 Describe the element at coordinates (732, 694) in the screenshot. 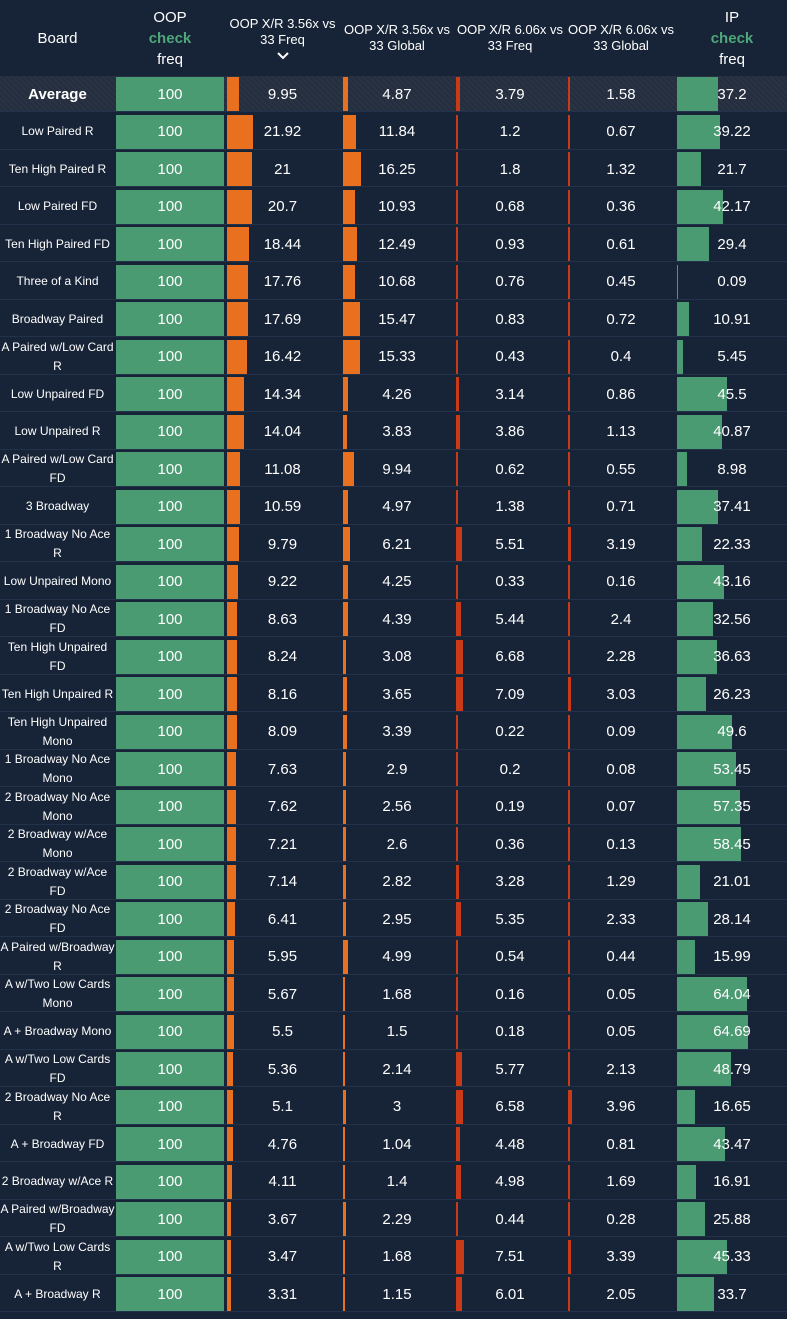

I see `ip-check-freq-value: 26.23` at that location.